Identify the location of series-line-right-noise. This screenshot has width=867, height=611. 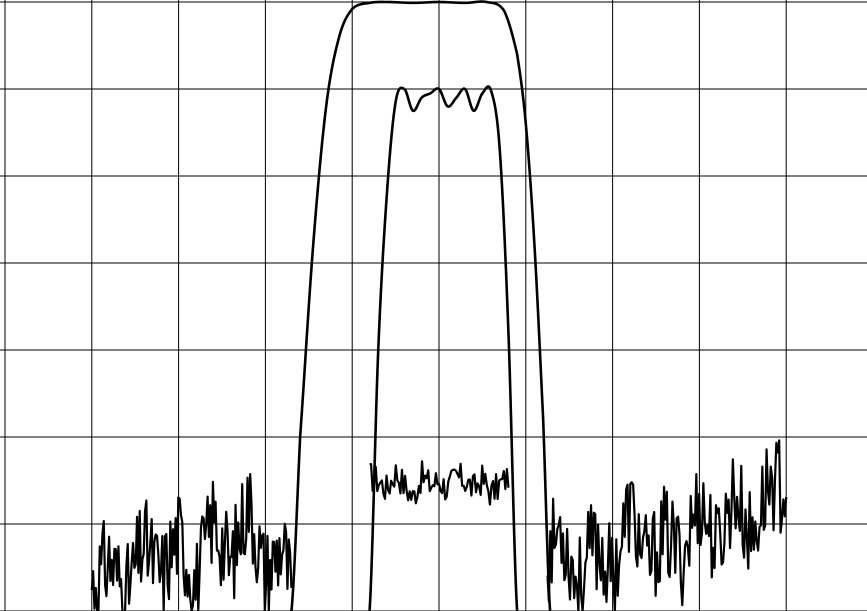
(667, 525).